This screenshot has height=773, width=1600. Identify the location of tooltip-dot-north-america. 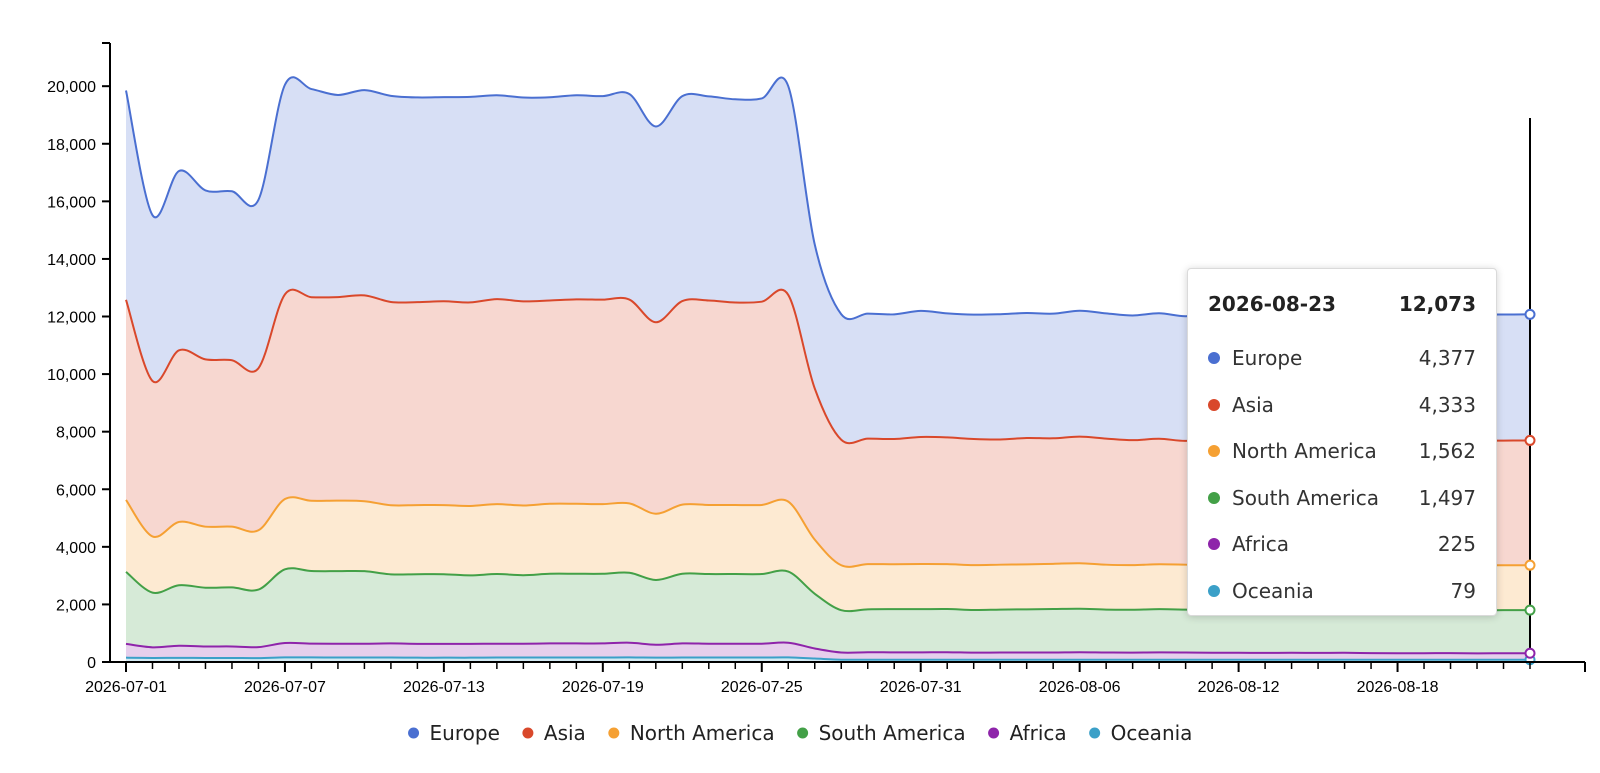
(1214, 451).